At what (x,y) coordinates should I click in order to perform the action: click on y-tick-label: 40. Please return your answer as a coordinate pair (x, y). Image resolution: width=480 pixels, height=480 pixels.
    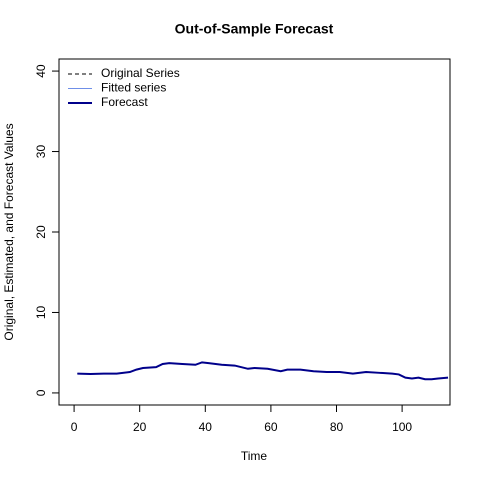
    Looking at the image, I should click on (41, 71).